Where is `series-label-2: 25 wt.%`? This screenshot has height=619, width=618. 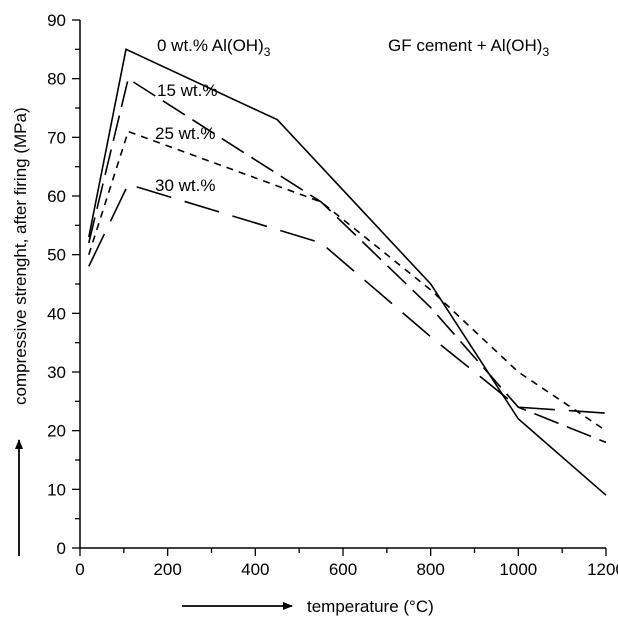 series-label-2: 25 wt.% is located at coordinates (185, 133).